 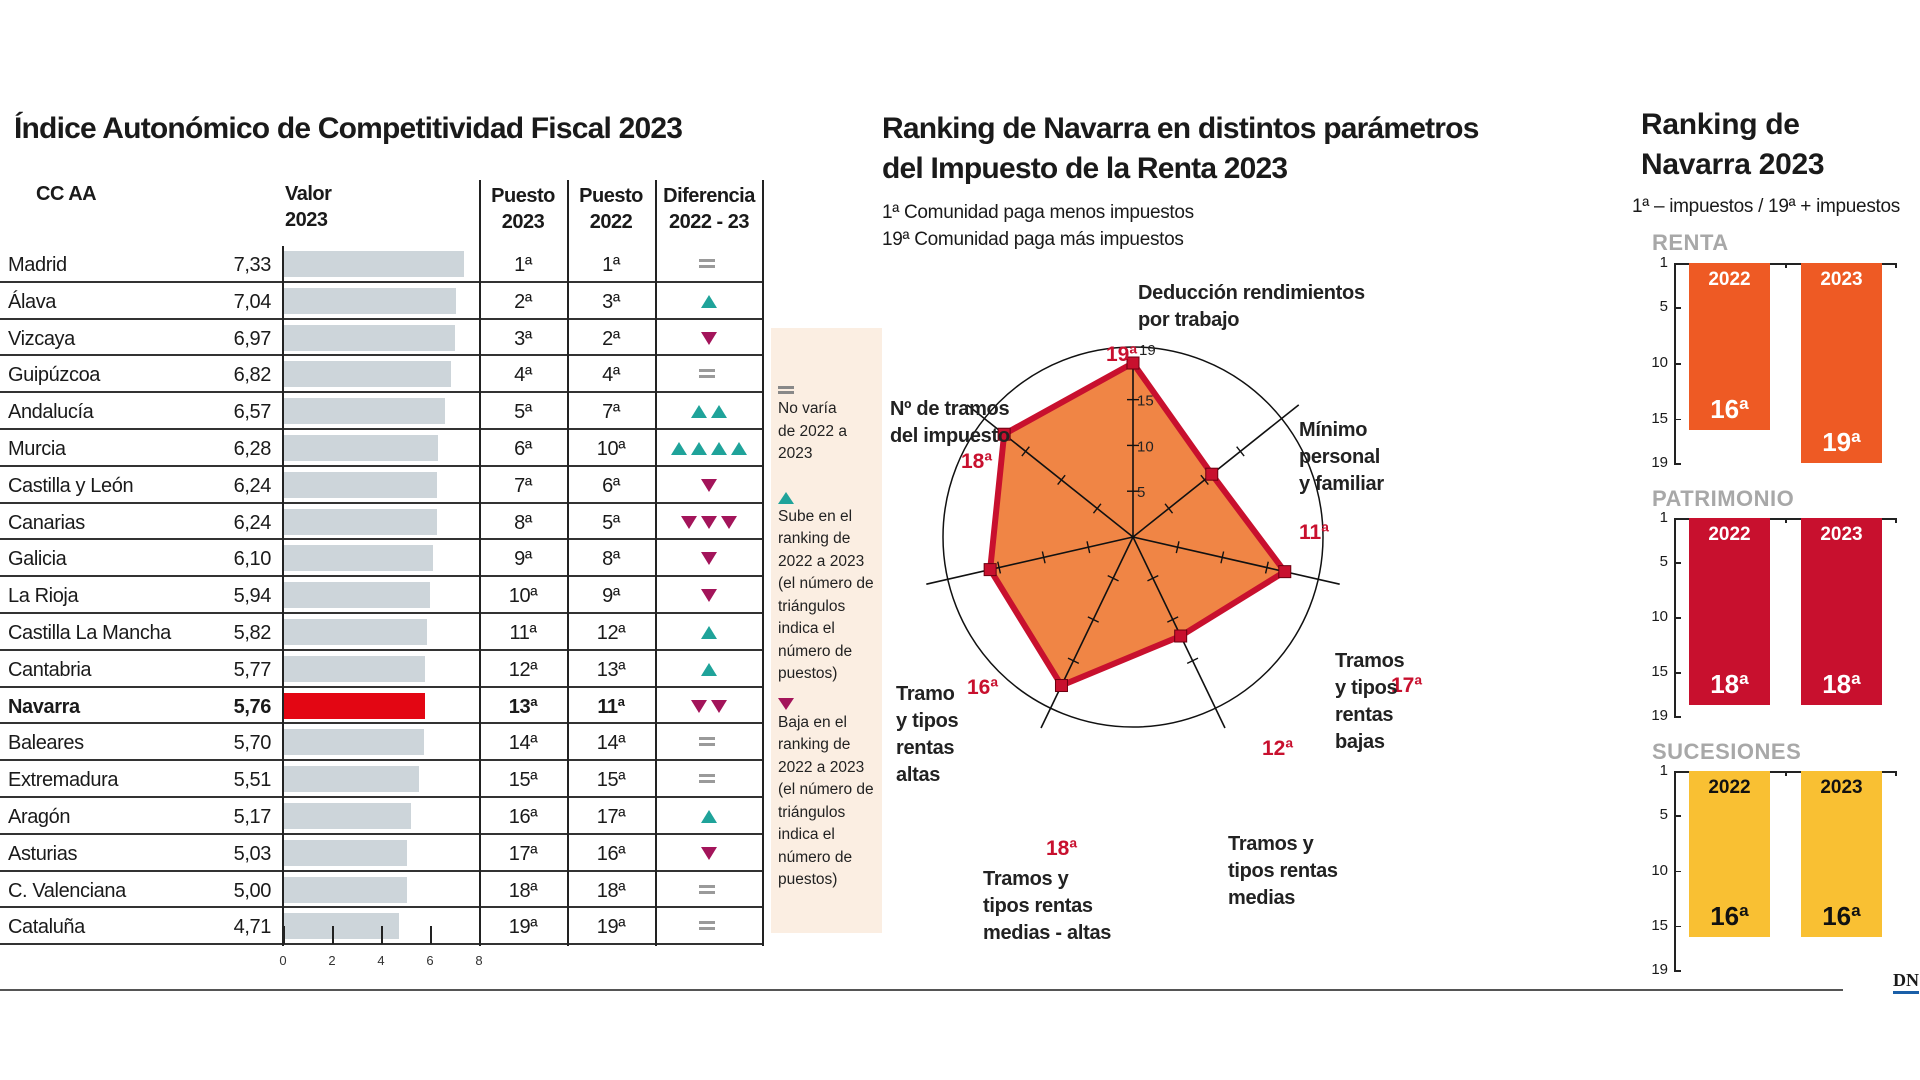 I want to click on region-name: Andalucía, so click(x=51, y=412).